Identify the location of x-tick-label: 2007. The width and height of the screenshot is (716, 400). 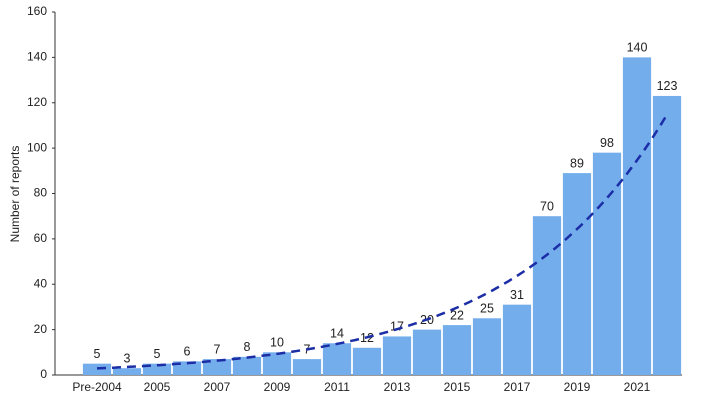
(217, 387).